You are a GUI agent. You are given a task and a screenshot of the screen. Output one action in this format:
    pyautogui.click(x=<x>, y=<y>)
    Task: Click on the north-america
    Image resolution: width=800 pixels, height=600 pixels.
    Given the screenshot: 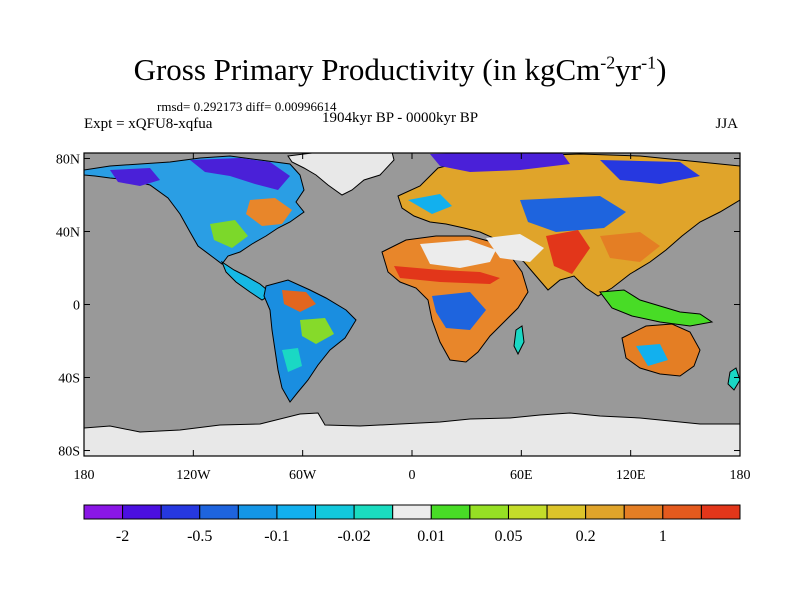 What is the action you would take?
    pyautogui.click(x=194, y=210)
    